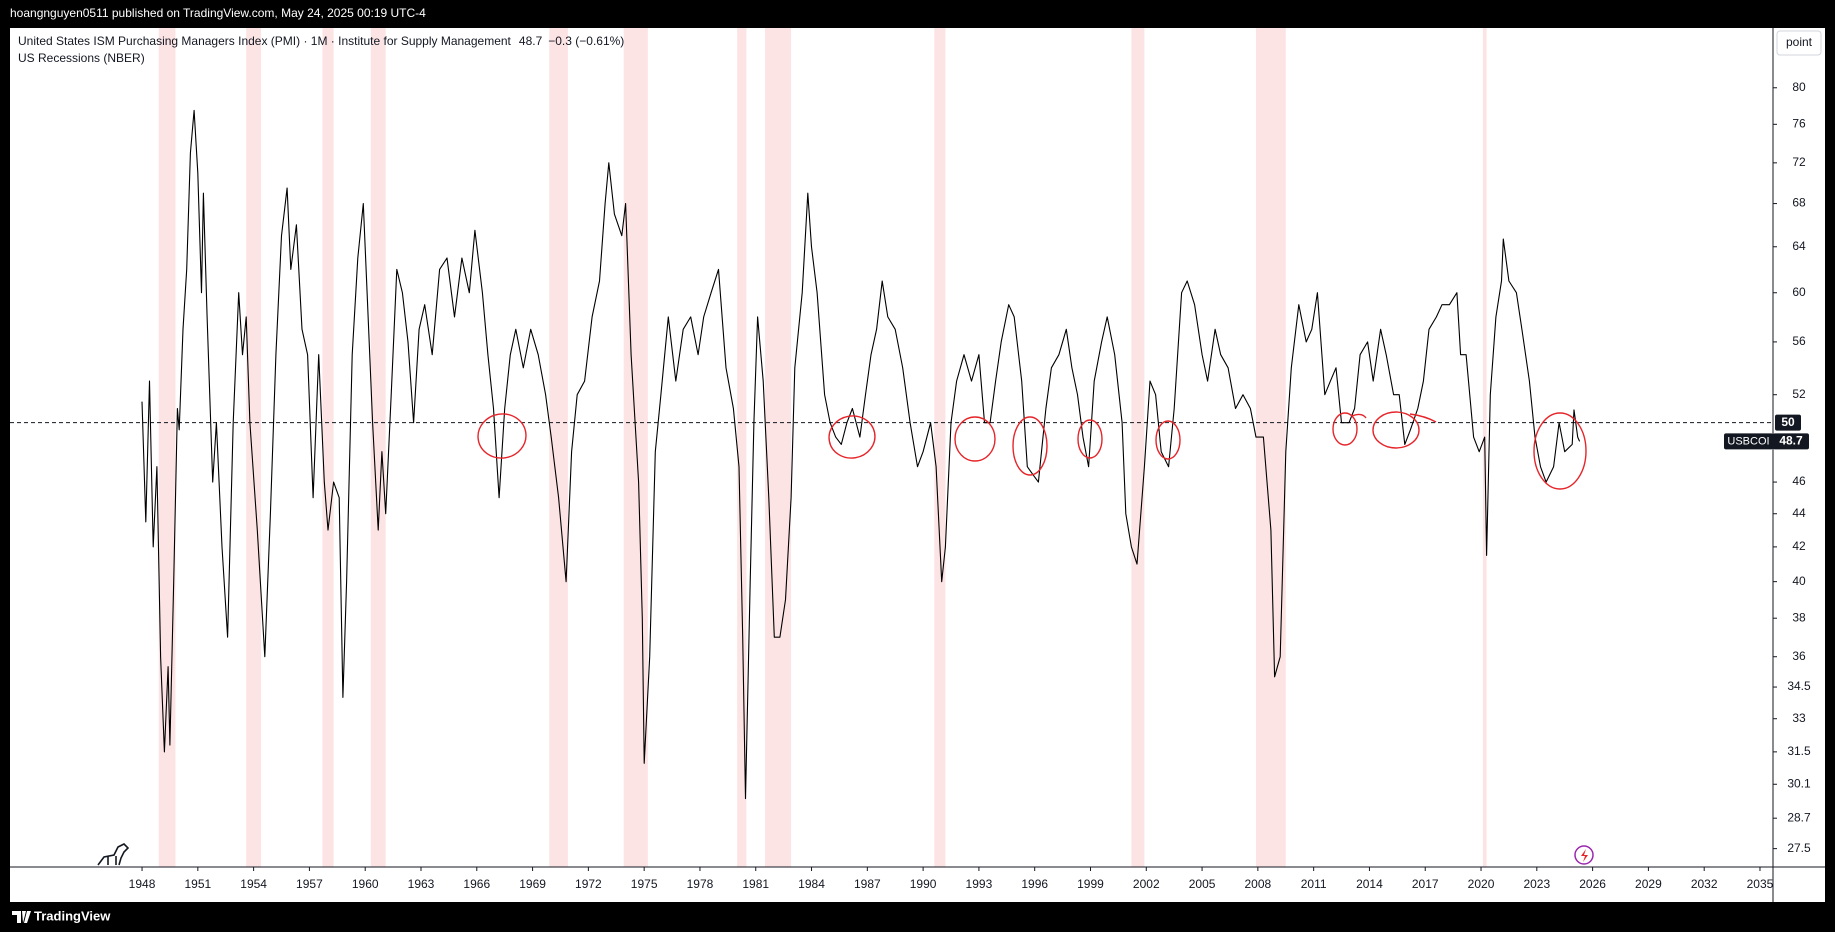  I want to click on y-tick-label: 38, so click(1799, 617).